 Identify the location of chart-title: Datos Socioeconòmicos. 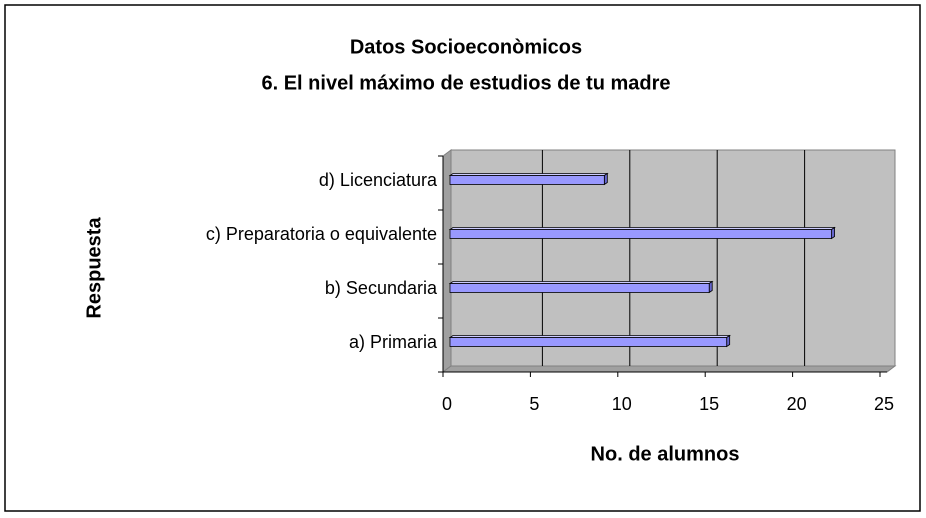
(466, 47).